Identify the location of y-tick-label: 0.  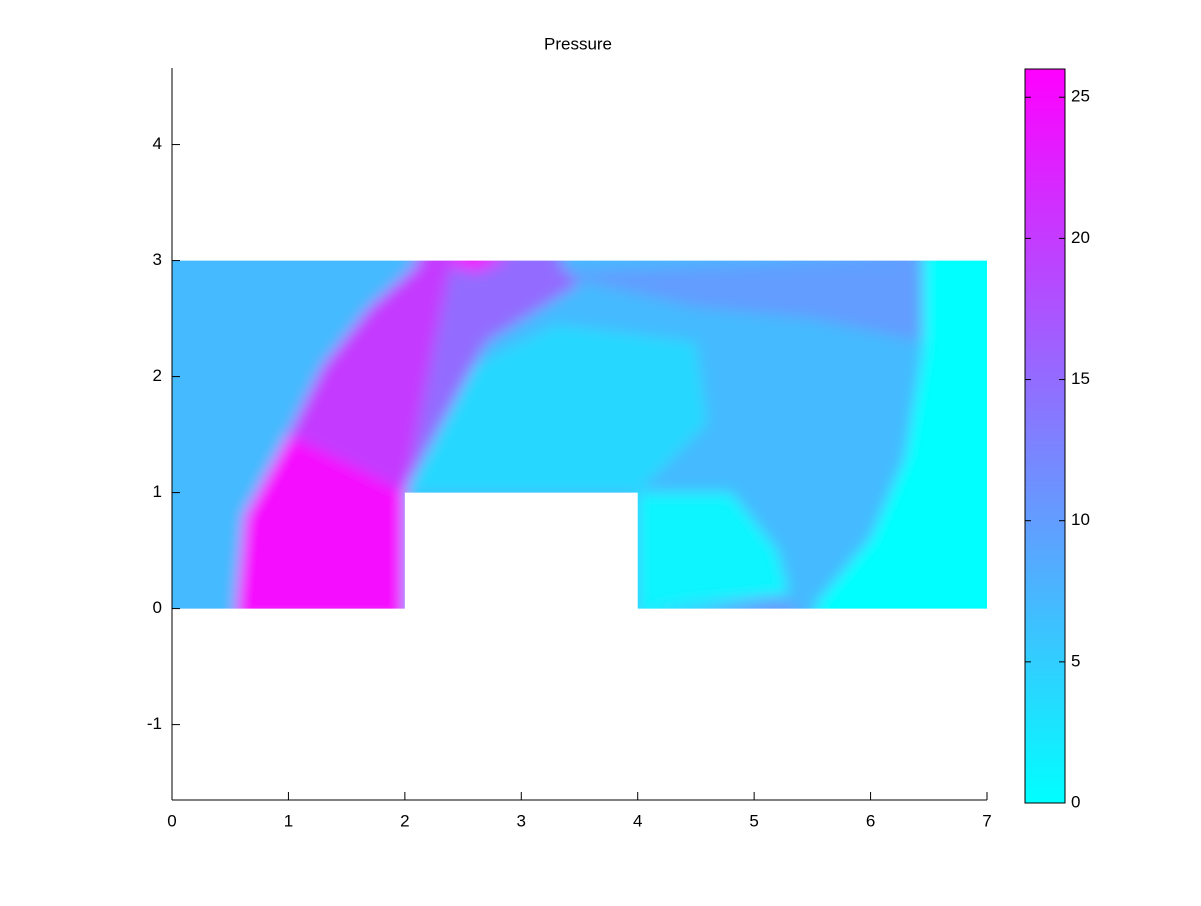
(157, 607).